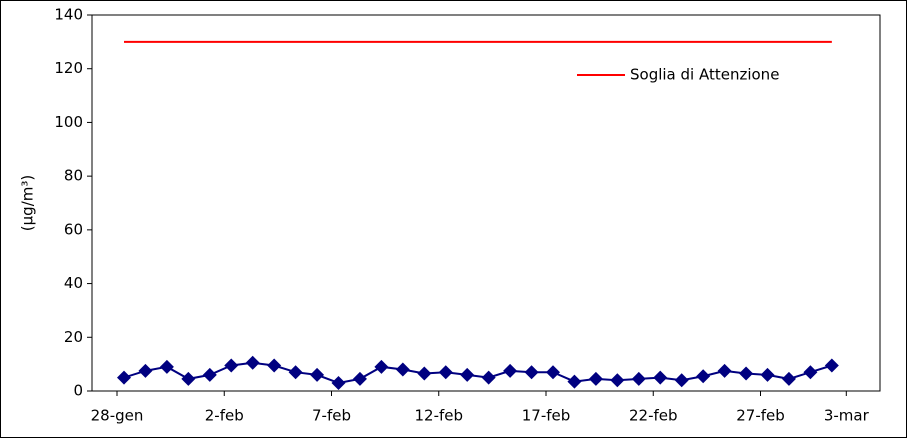 This screenshot has height=438, width=907. I want to click on x-tick-label: 28-gen, so click(117, 416).